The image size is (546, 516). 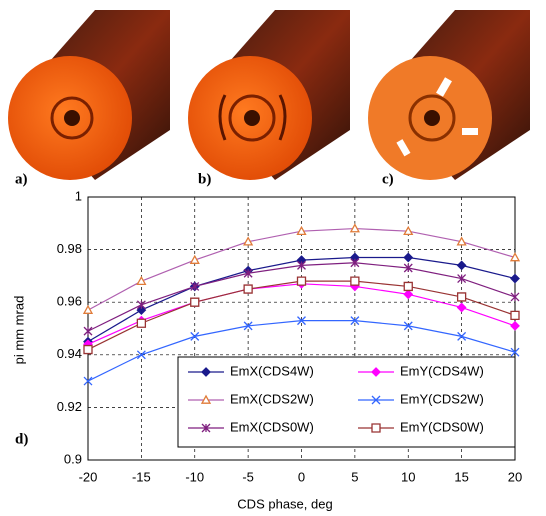 I want to click on legend-label: EmY(CDS0W), so click(x=442, y=426).